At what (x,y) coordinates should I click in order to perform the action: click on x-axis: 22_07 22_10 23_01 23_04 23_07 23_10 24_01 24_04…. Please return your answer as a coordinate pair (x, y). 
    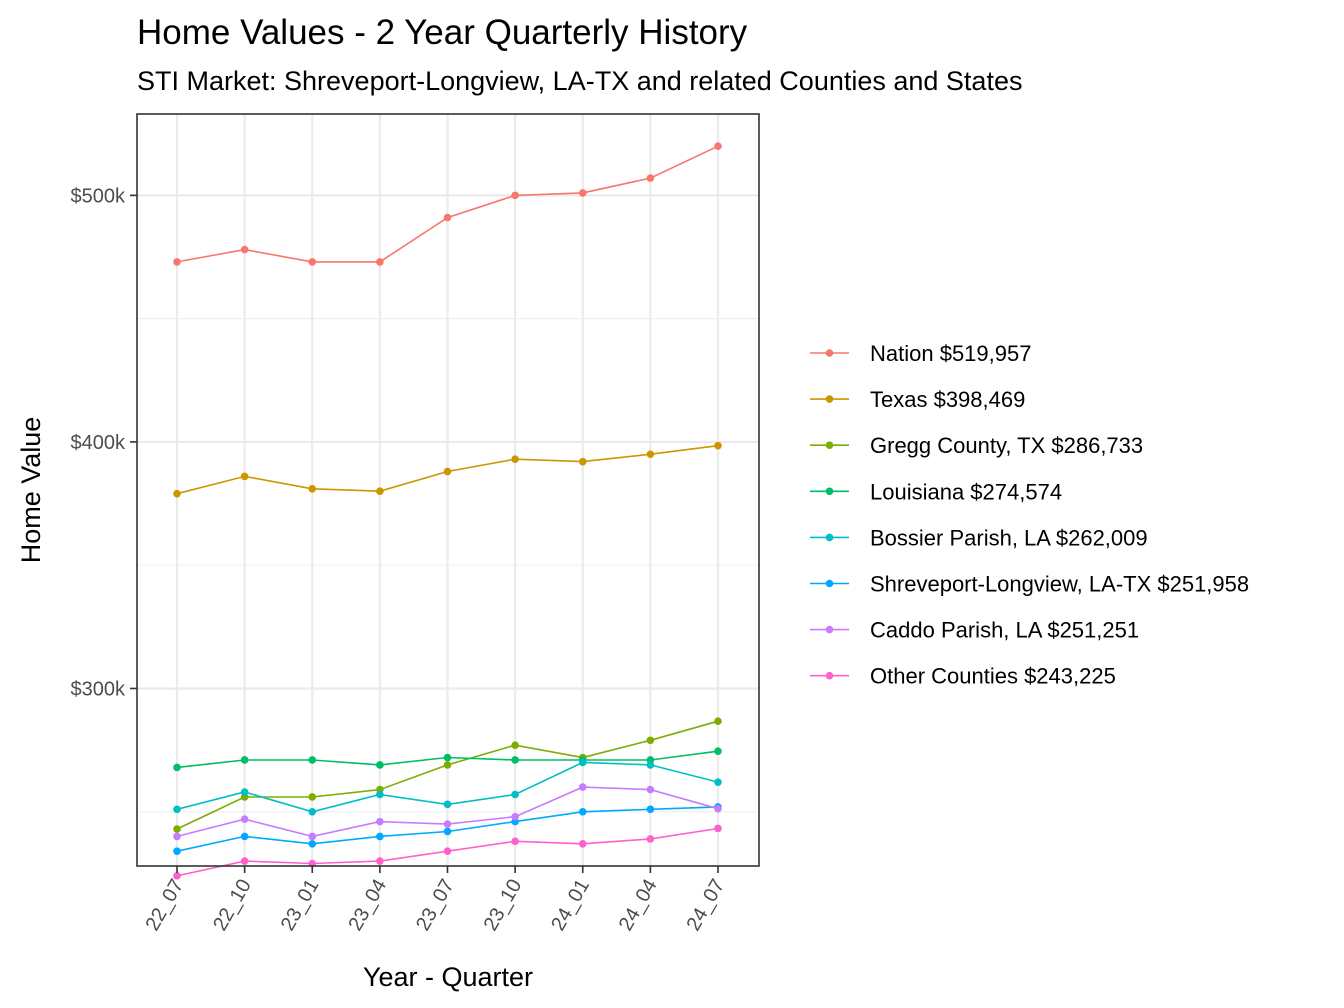
    Looking at the image, I should click on (435, 900).